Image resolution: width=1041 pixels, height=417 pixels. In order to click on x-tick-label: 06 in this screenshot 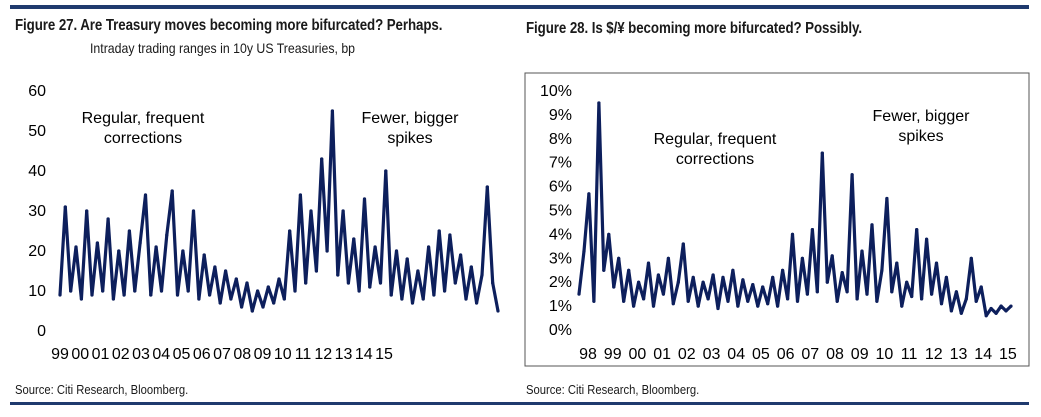, I will do `click(786, 354)`.